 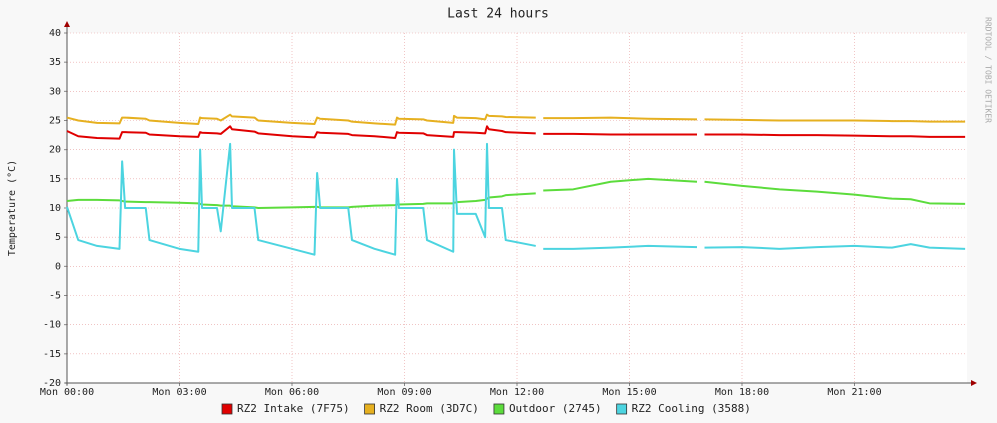 I want to click on y-tick-label: -20, so click(x=52, y=383).